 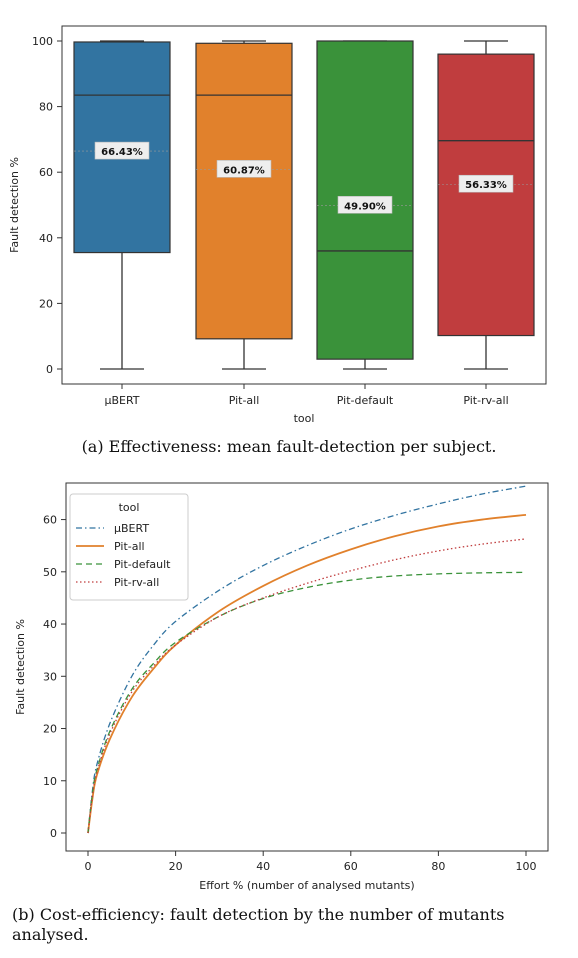 What do you see at coordinates (121, 400) in the screenshot?
I see `x-tick-label: µBERT` at bounding box center [121, 400].